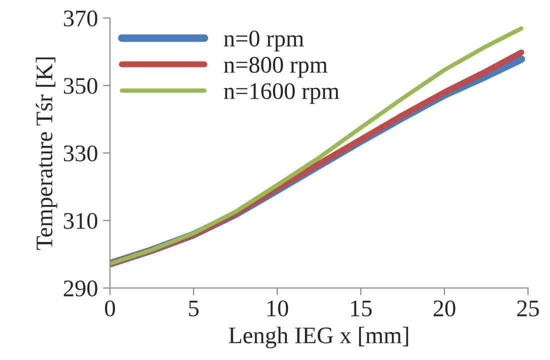 The height and width of the screenshot is (360, 550). I want to click on y-axis-title: Temperature Tśr [K], so click(47, 153).